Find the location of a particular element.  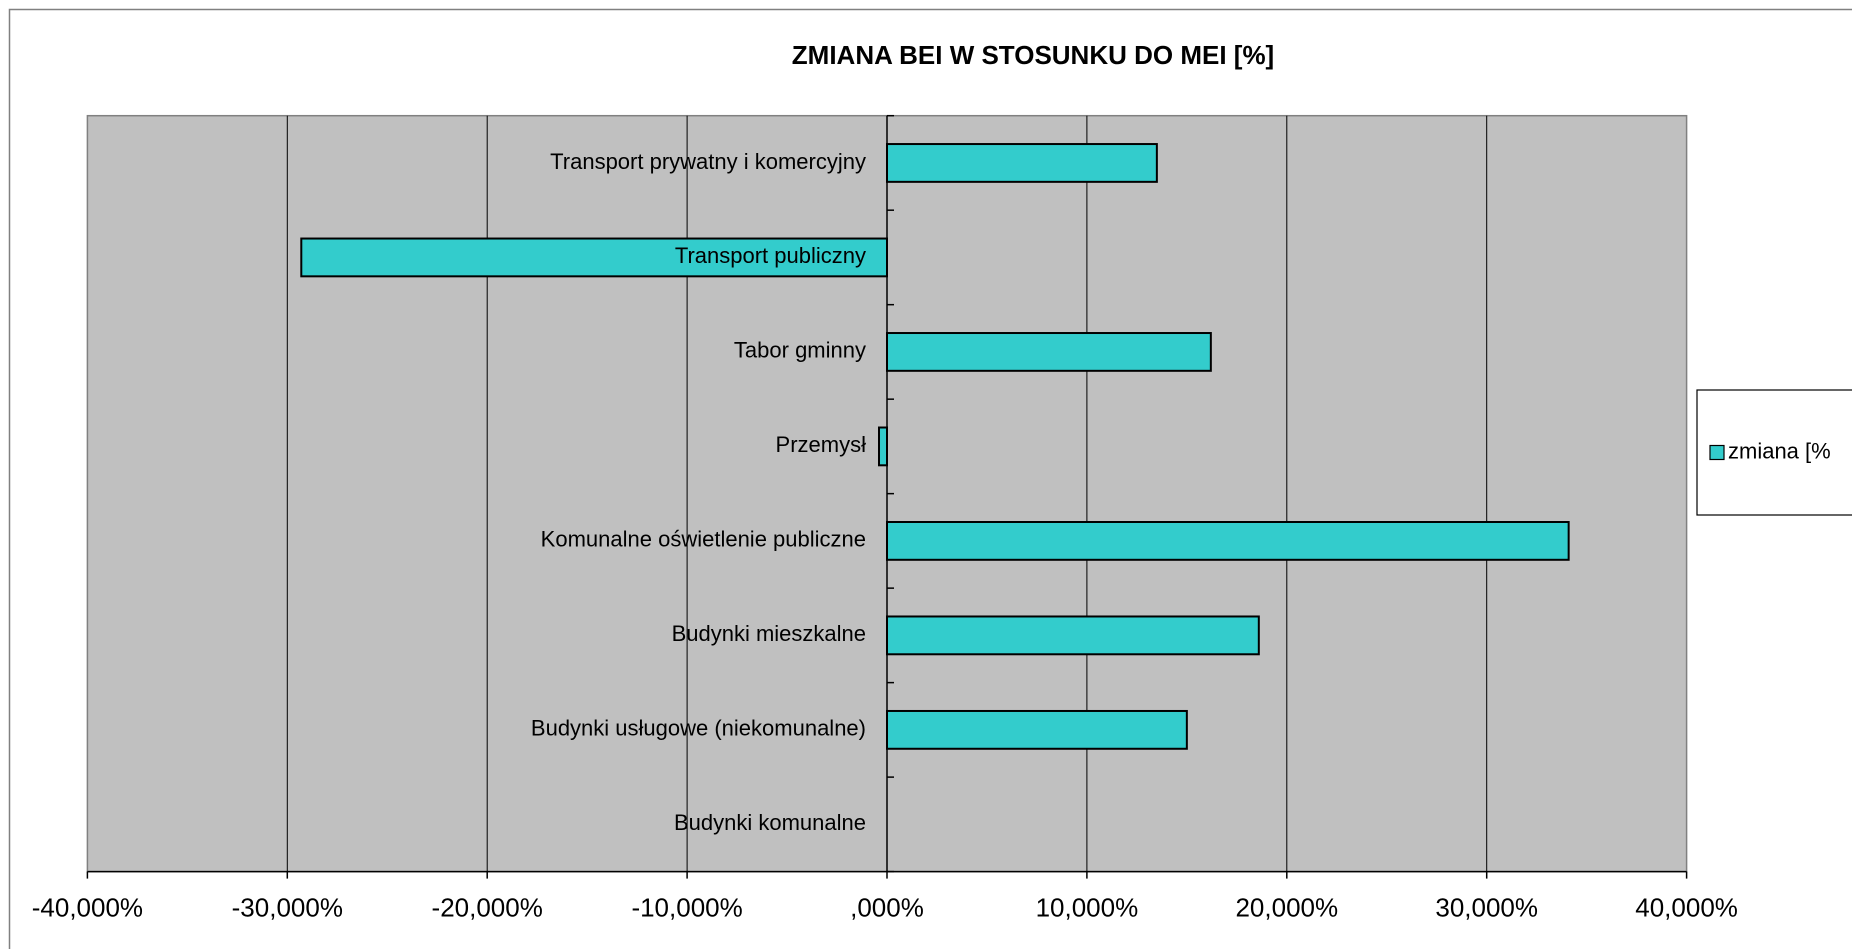

x-tick-label: 20,000% is located at coordinates (1286, 907).